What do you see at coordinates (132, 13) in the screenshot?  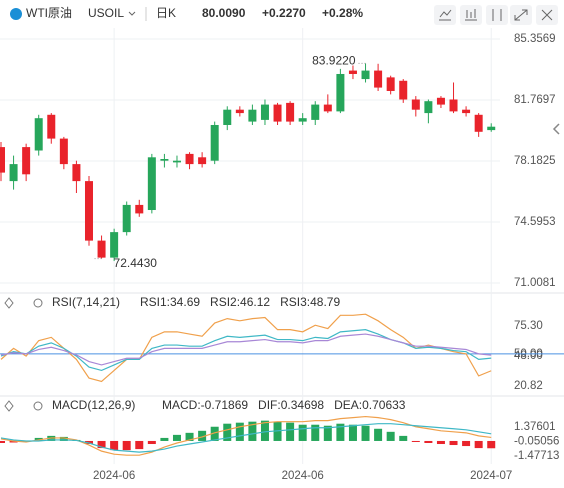 I see `dropdown-arrow` at bounding box center [132, 13].